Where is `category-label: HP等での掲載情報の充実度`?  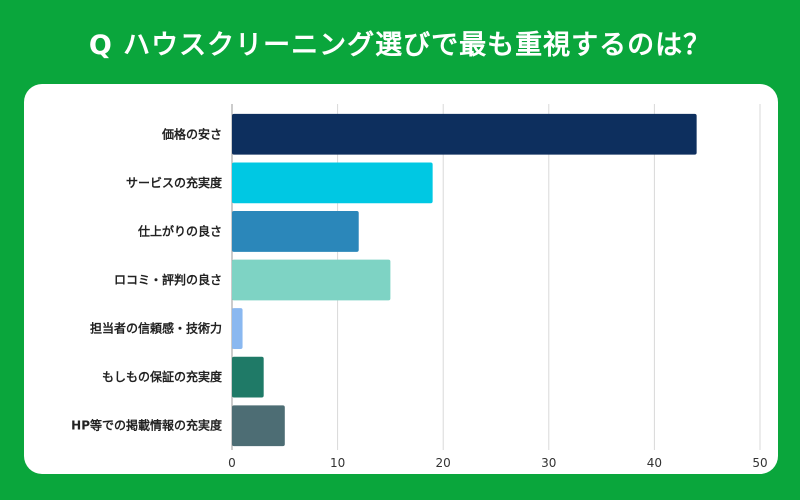 category-label: HP等での掲載情報の充実度 is located at coordinates (147, 425).